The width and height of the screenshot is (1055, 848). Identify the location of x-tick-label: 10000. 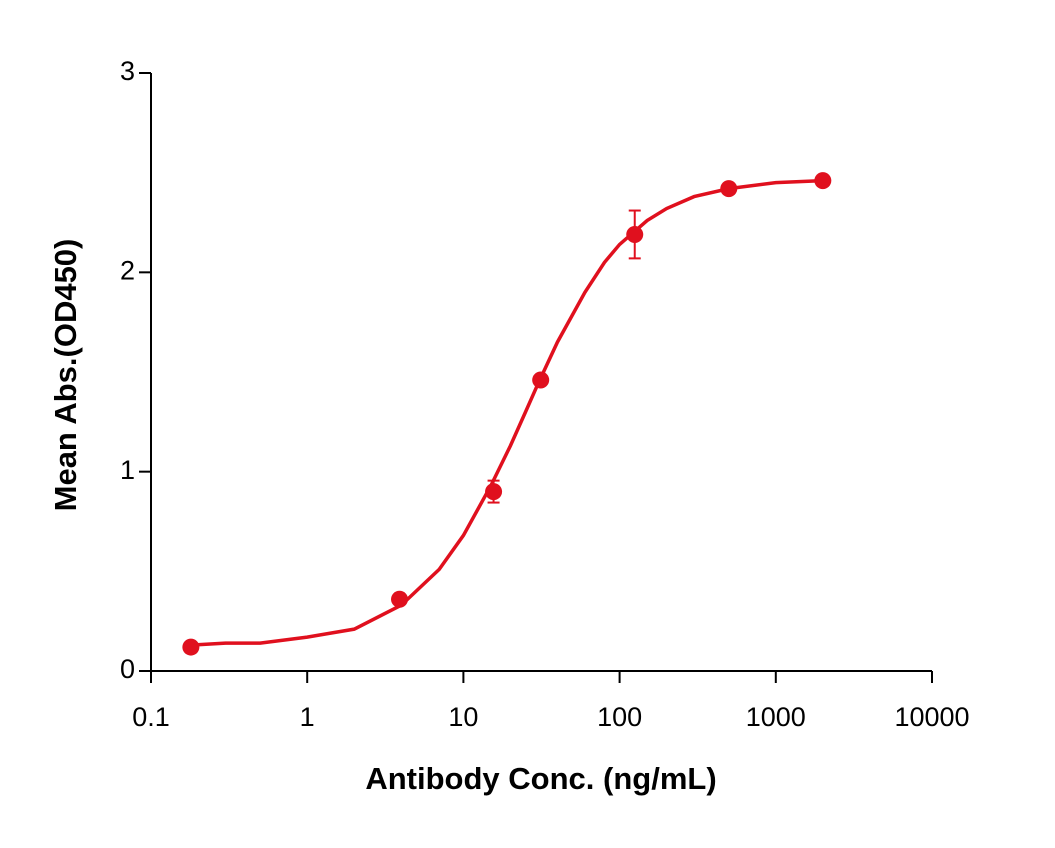
(931, 717).